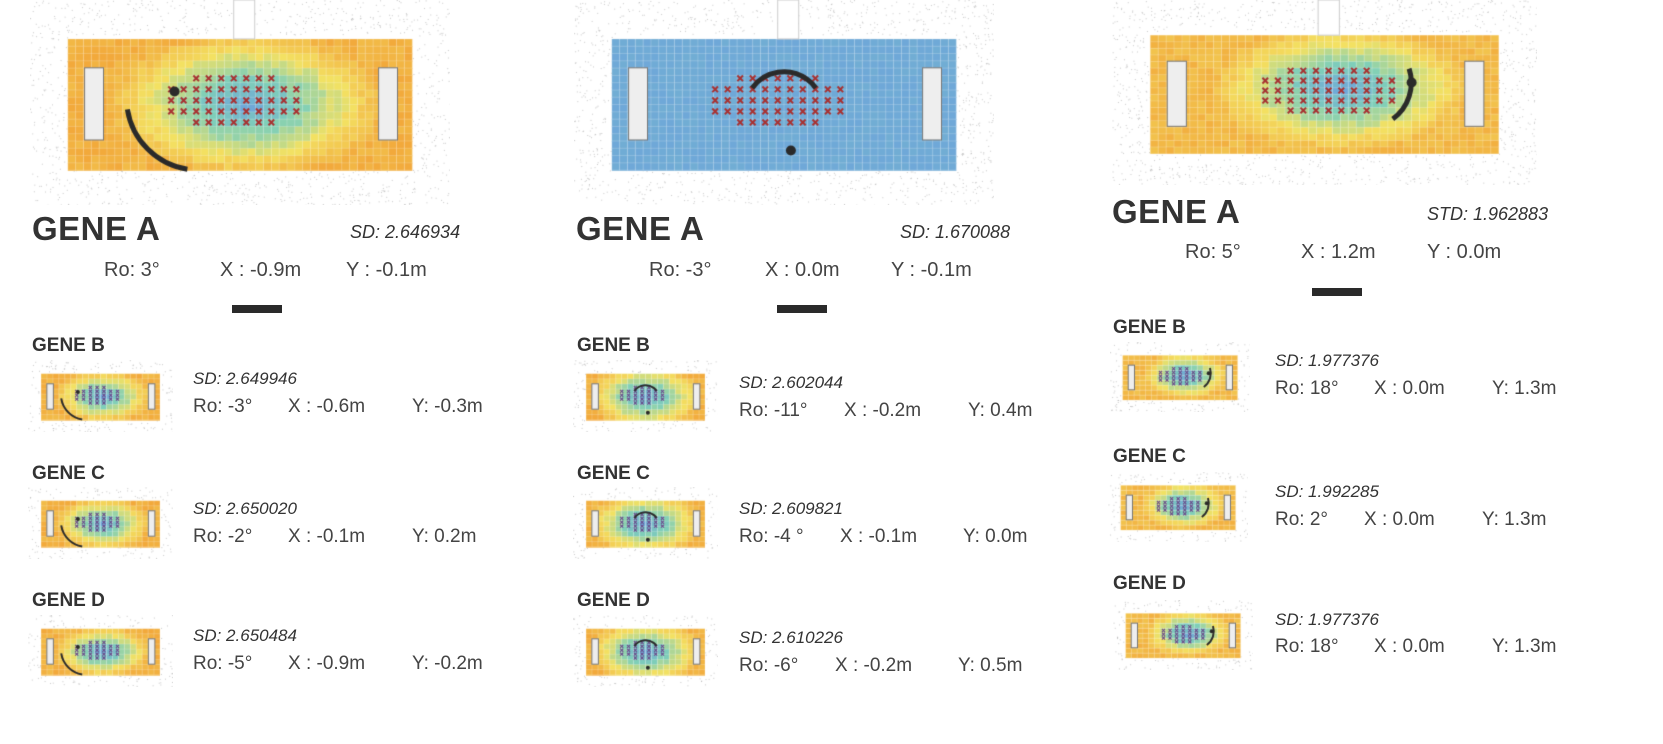 Image resolution: width=1663 pixels, height=744 pixels. I want to click on gene-a-x: X : 1.2m, so click(1338, 252).